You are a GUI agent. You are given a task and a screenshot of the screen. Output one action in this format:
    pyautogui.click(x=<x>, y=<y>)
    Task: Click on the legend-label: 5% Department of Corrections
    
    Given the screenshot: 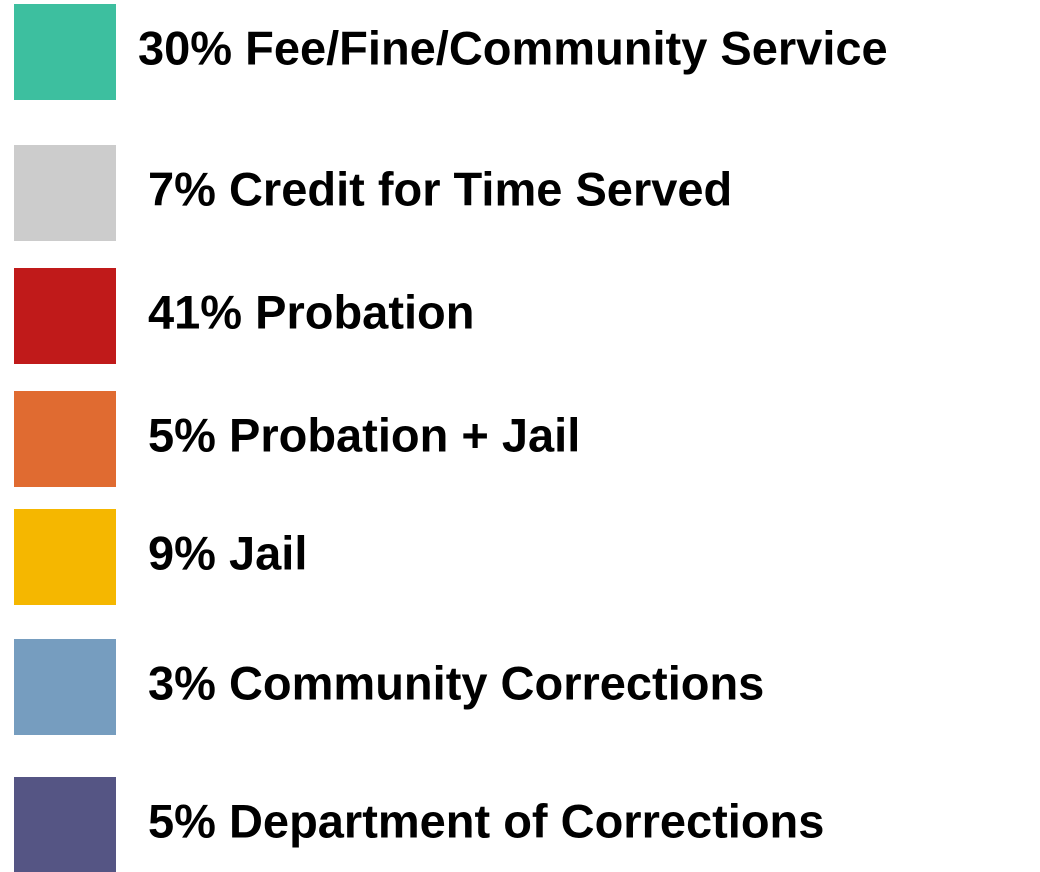 What is the action you would take?
    pyautogui.click(x=486, y=820)
    